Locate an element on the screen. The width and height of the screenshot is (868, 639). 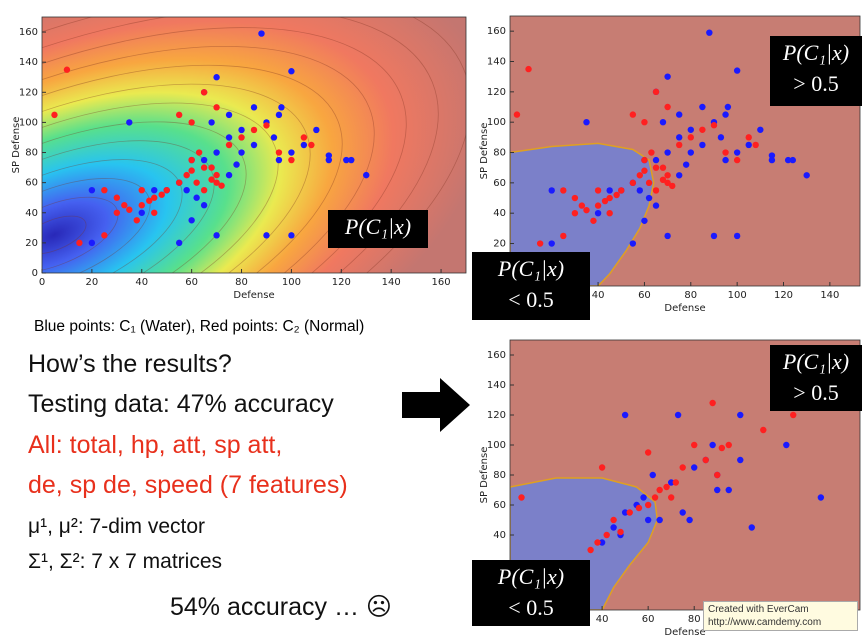
x-tick-label: 40 is located at coordinates (141, 282).